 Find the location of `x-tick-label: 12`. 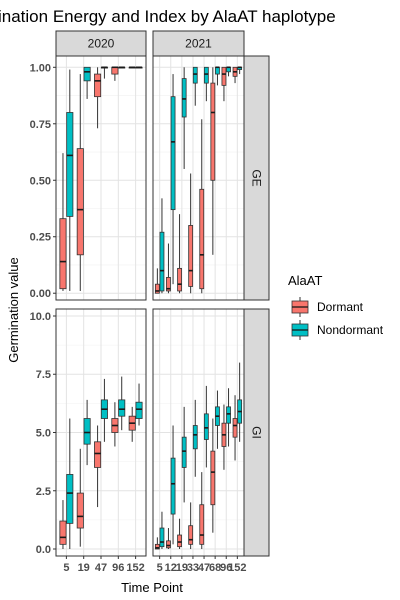

x-tick-label: 12 is located at coordinates (171, 568).